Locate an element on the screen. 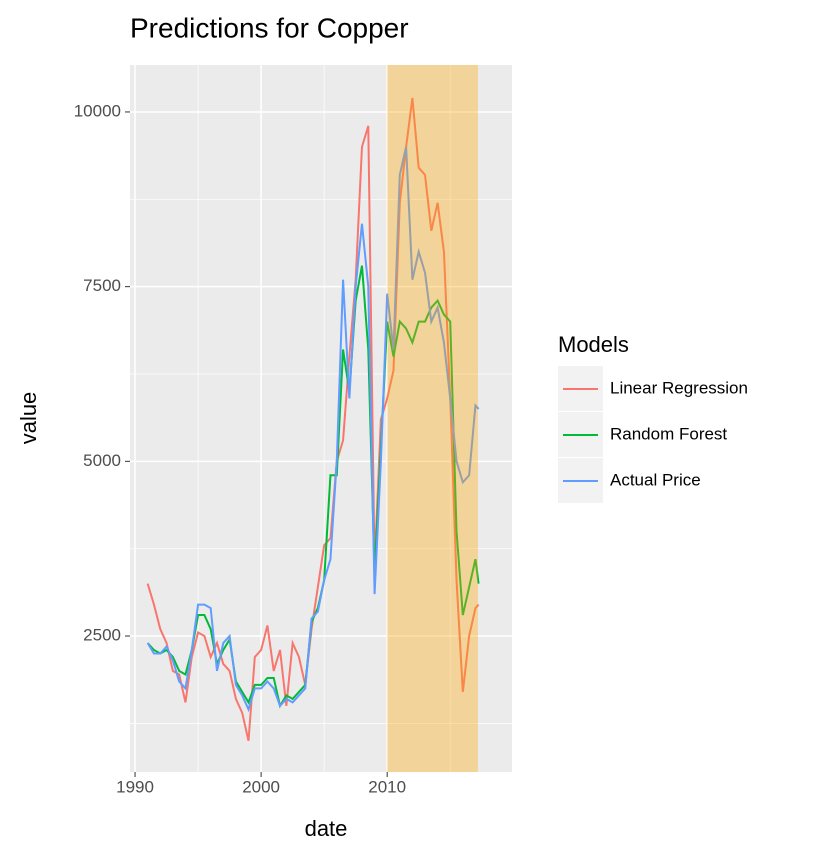 This screenshot has width=830, height=859. y-axis-label: value is located at coordinates (28, 418).